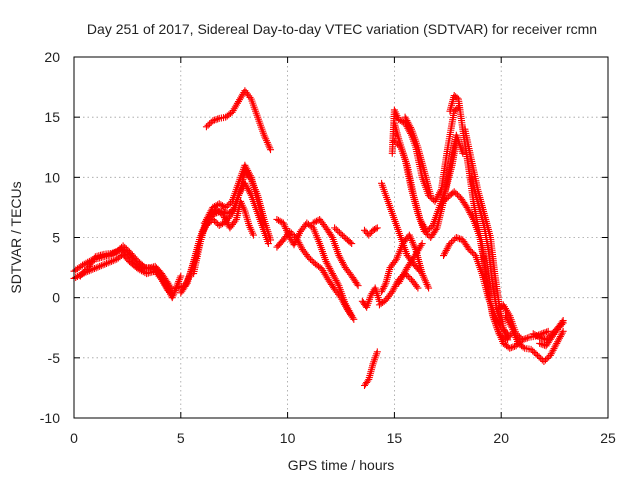 Image resolution: width=640 pixels, height=480 pixels. What do you see at coordinates (74, 438) in the screenshot?
I see `x-tick-label: 0` at bounding box center [74, 438].